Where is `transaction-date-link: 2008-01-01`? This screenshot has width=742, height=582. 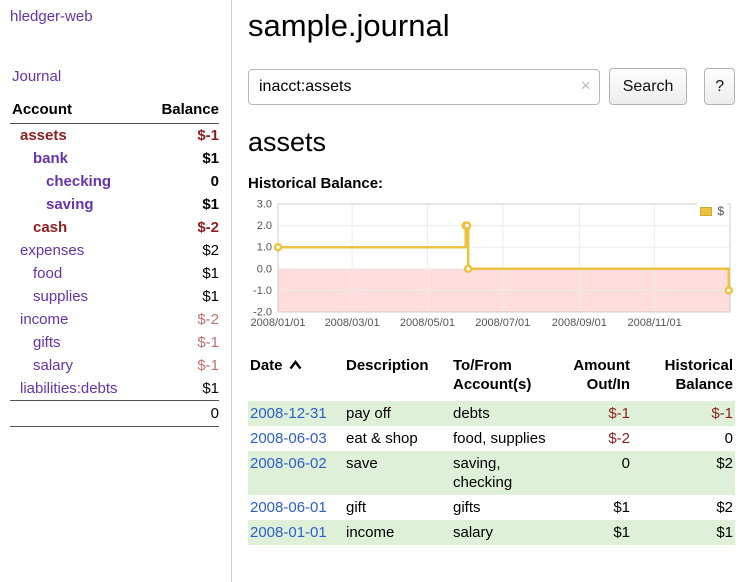
transaction-date-link: 2008-01-01 is located at coordinates (288, 532).